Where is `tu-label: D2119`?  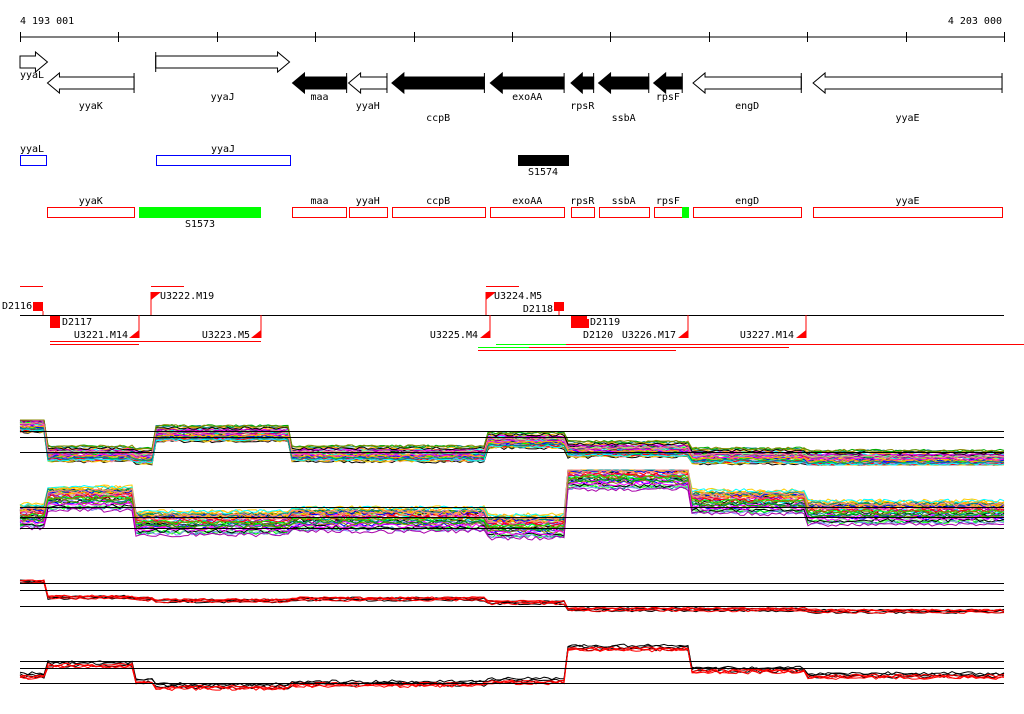
tu-label: D2119 is located at coordinates (605, 322).